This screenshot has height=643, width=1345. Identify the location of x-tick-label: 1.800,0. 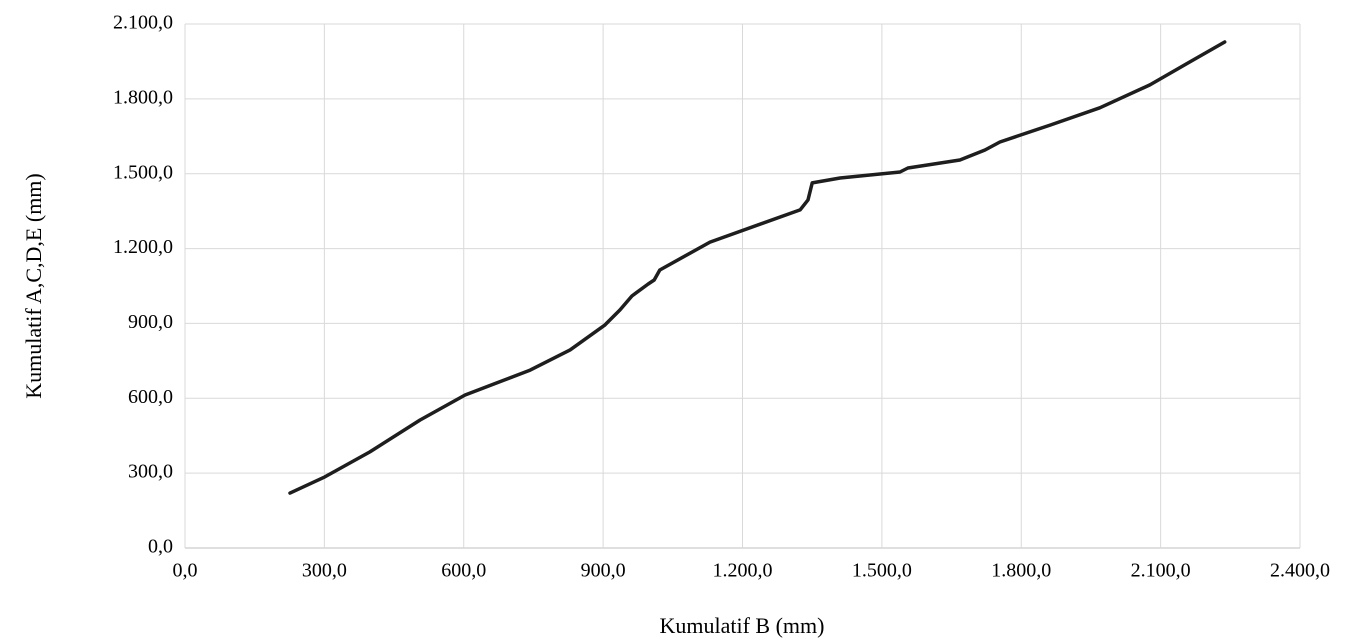
(1021, 571).